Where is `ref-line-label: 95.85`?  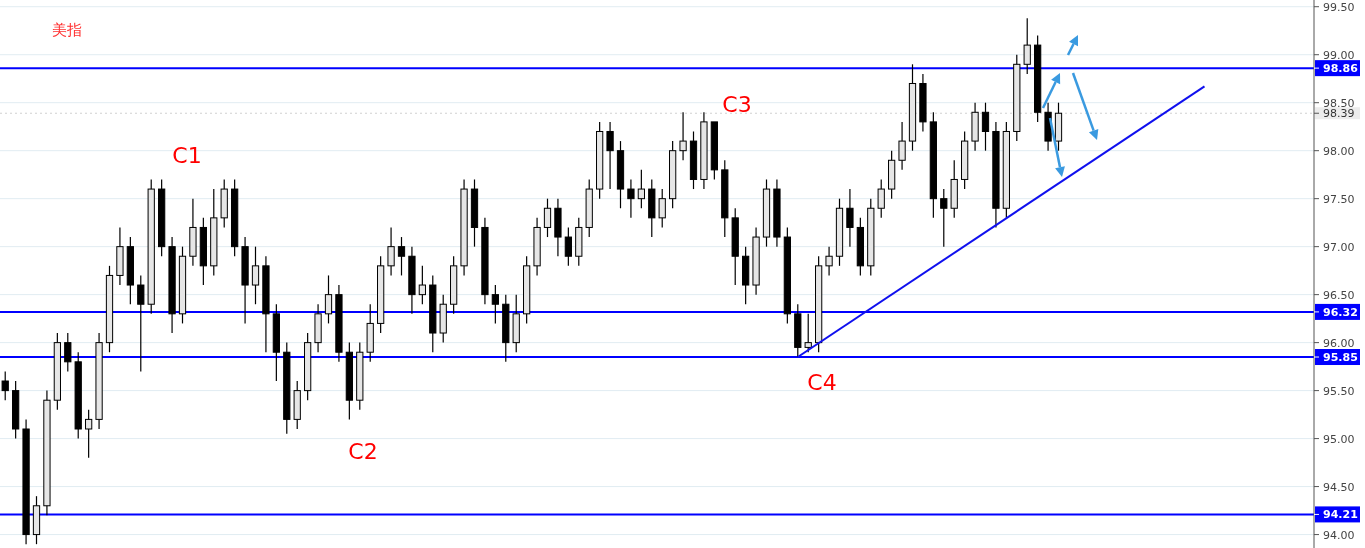 ref-line-label: 95.85 is located at coordinates (1340, 358).